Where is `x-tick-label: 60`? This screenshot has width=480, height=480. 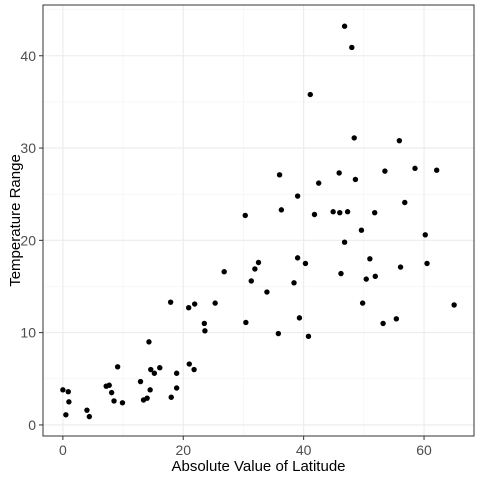
x-tick-label: 60 is located at coordinates (424, 450).